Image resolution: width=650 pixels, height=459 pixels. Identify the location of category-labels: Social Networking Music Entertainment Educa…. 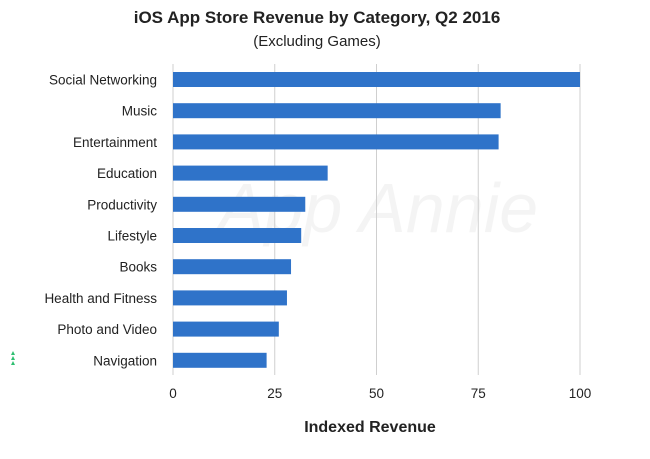
(100, 221).